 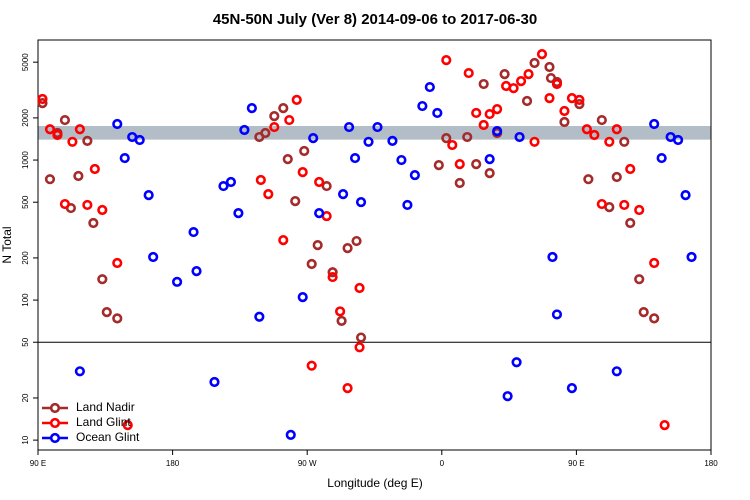 I want to click on y-tick-label: 5000, so click(x=25, y=62).